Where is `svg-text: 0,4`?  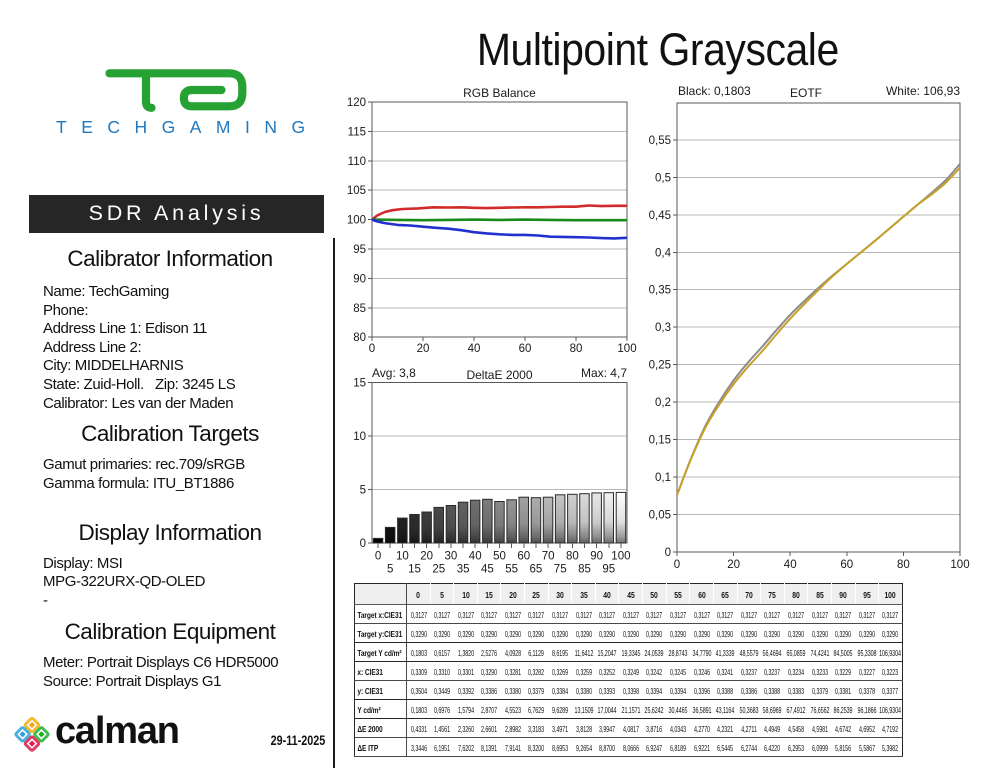
svg-text: 0,4 is located at coordinates (663, 253).